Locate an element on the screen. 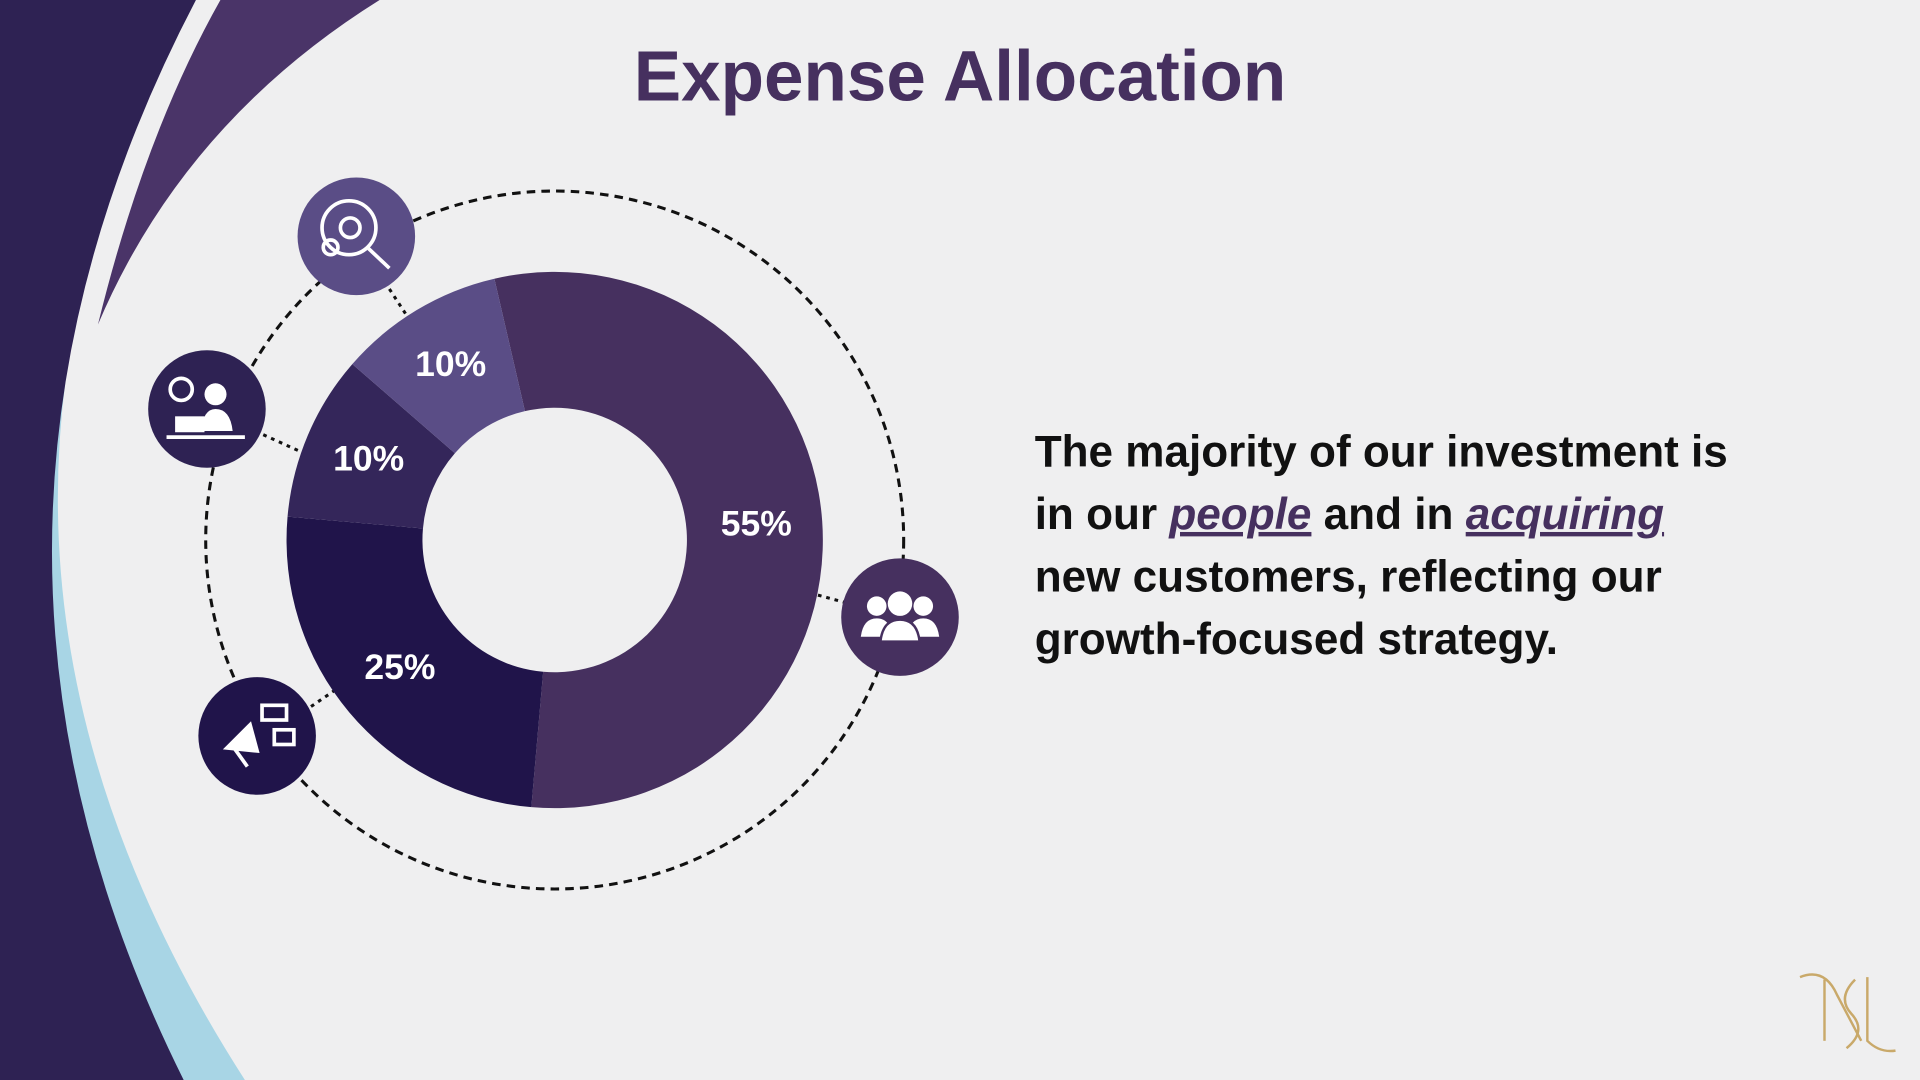 Image resolution: width=1920 pixels, height=1080 pixels. decor-dark is located at coordinates (98, 540).